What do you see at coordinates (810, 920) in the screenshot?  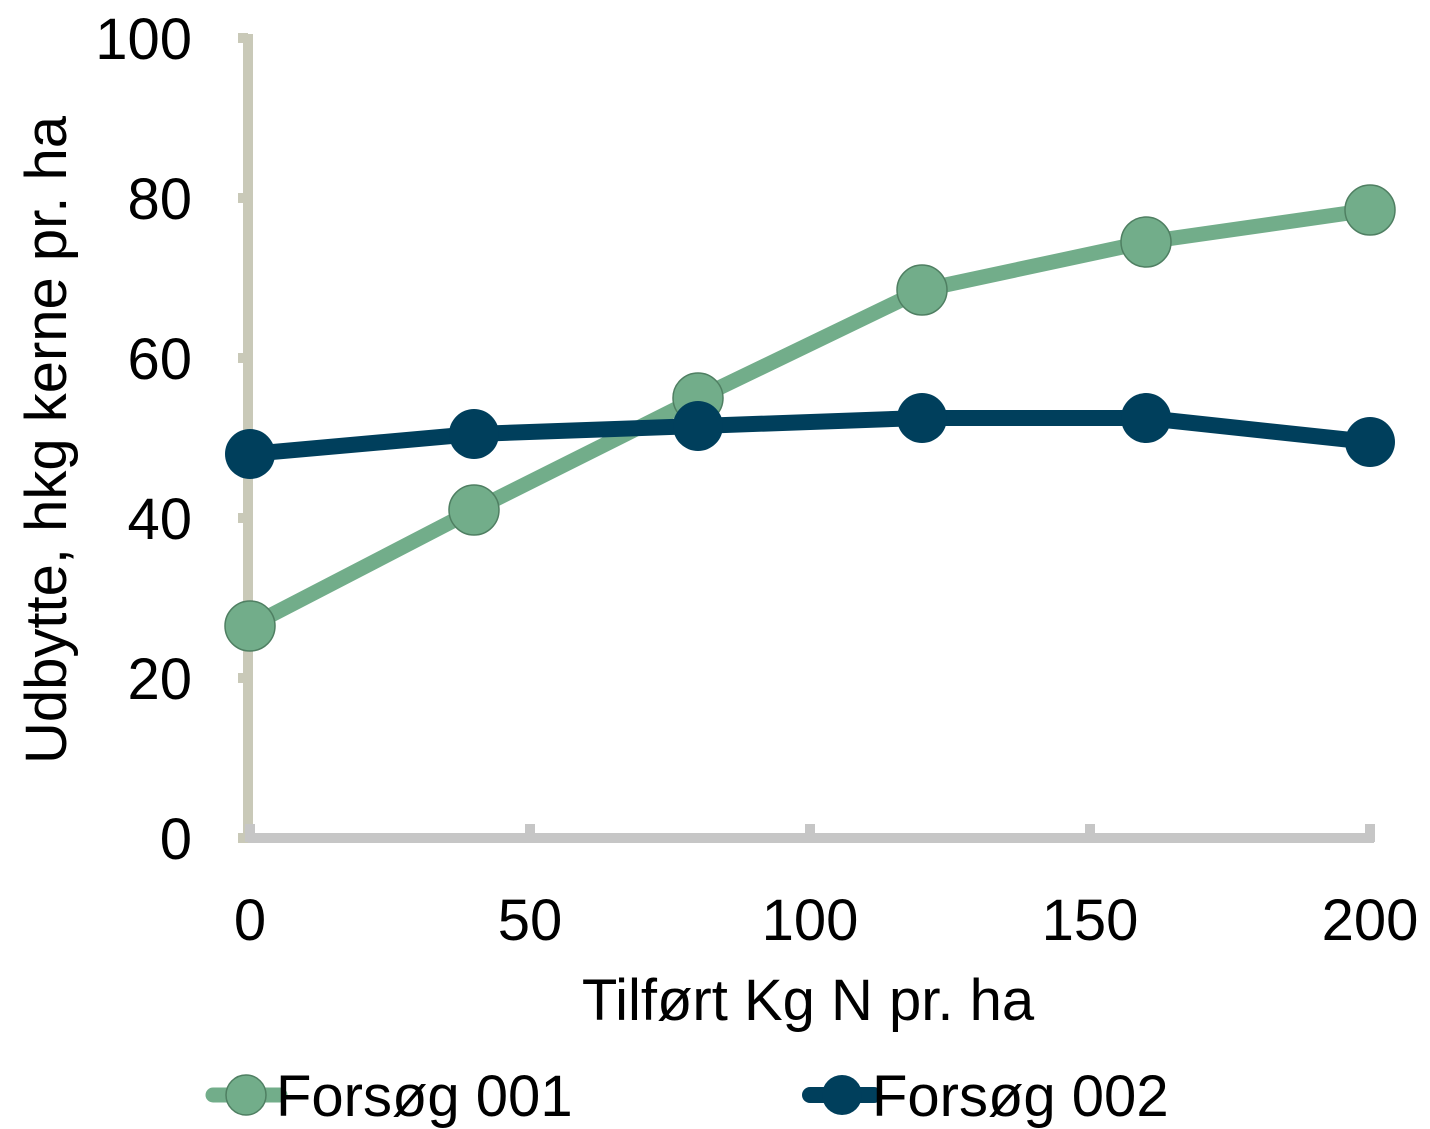 I see `x-tick-label: 100` at bounding box center [810, 920].